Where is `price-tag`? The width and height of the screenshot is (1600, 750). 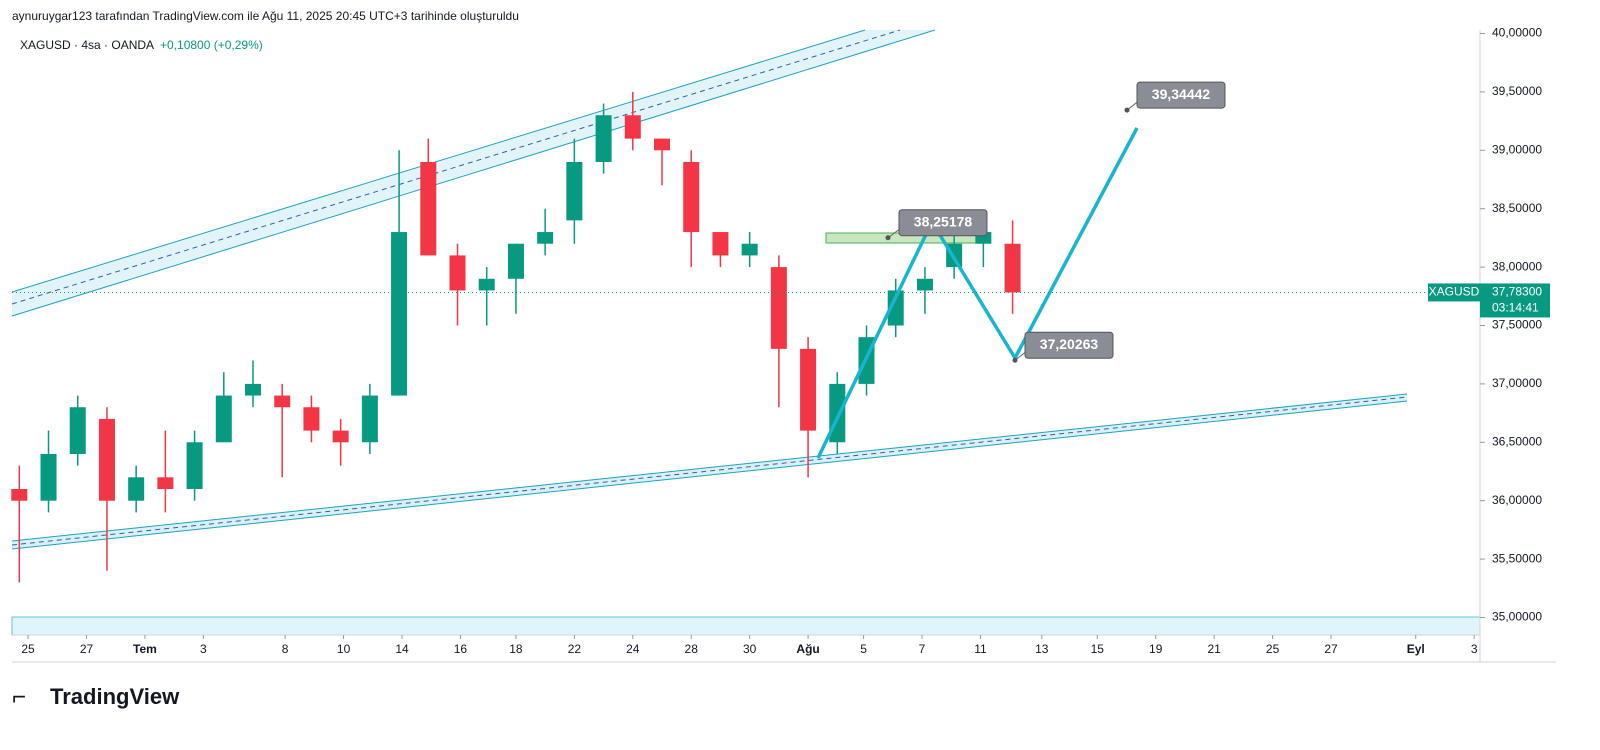 price-tag is located at coordinates (1515, 300).